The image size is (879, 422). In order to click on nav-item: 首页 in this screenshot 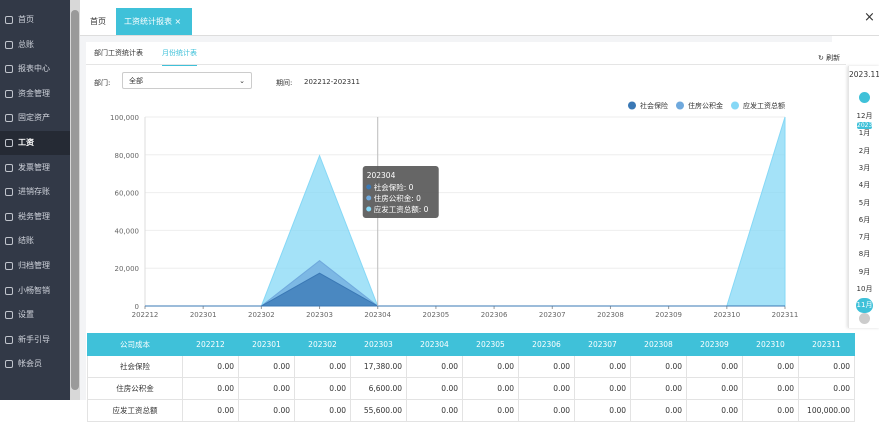, I will do `click(35, 20)`.